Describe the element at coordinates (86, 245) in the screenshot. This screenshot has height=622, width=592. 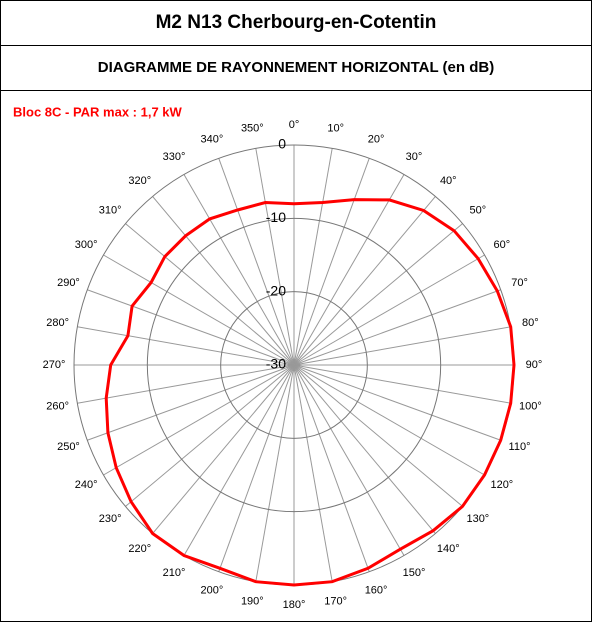
I see `angle-label: 300°` at that location.